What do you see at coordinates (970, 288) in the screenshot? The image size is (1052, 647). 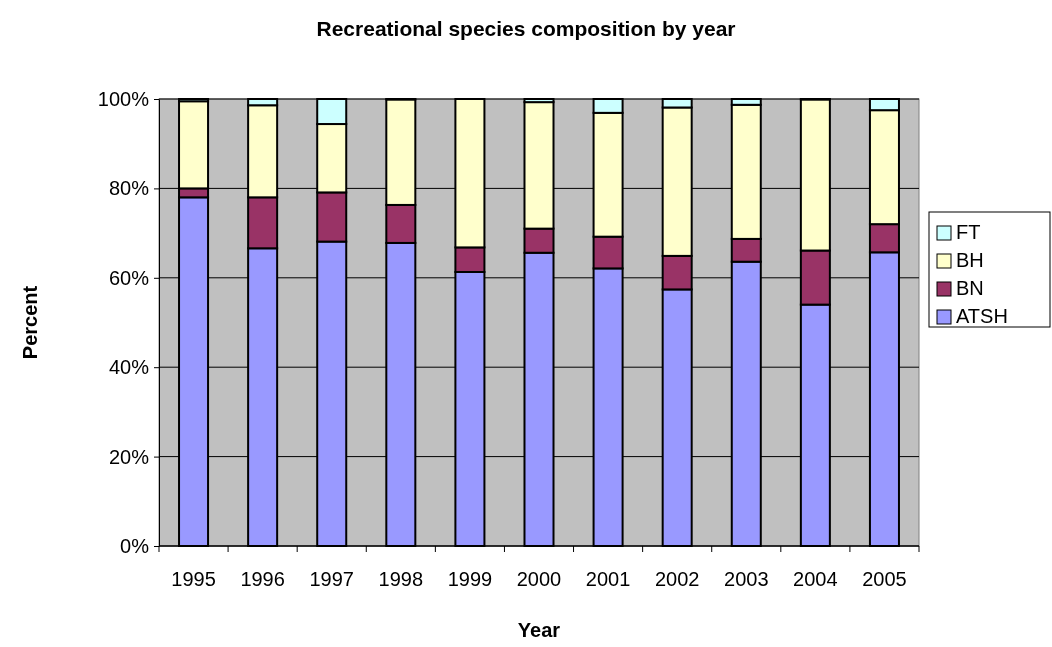 I see `legend-label: BN` at bounding box center [970, 288].